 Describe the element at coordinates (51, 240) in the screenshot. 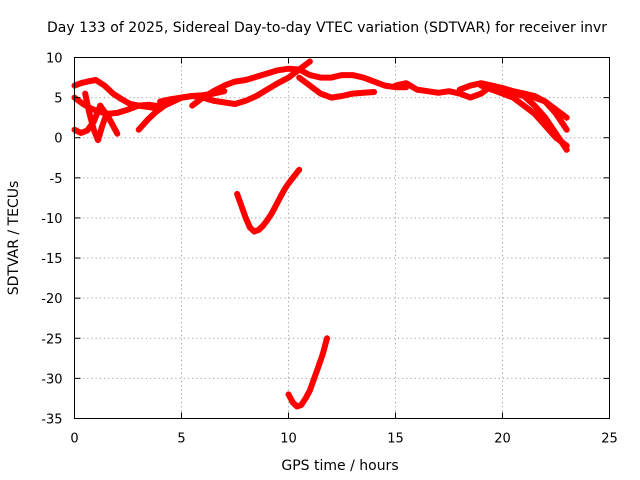

I see `y-tick-labels: 10 5 0 -5 -10 -15 -20 -25 -30 -35` at that location.